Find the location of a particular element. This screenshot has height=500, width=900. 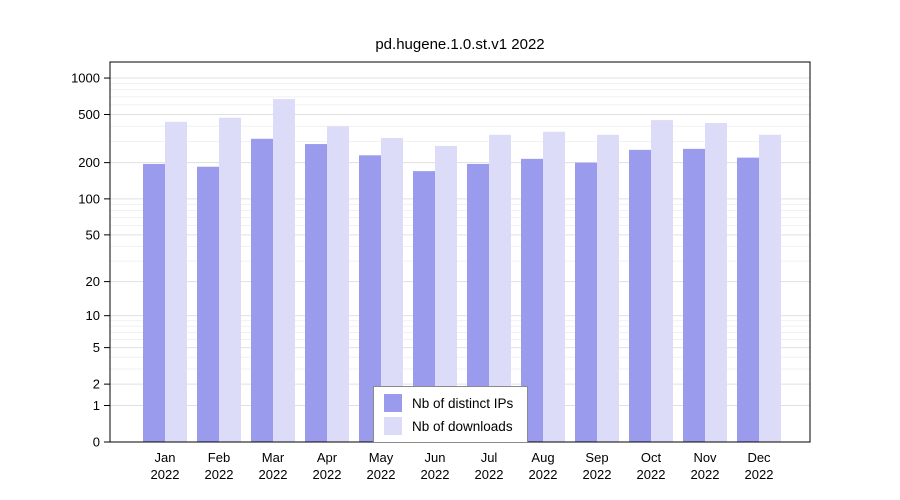

chart-legend: Nb of distinct IPs Nb of downloads is located at coordinates (451, 414).